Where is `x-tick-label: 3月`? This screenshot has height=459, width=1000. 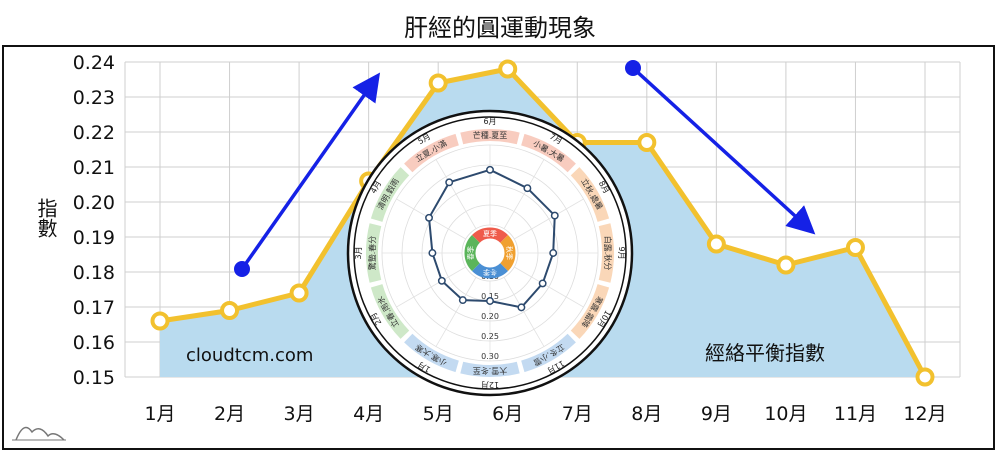
x-tick-label: 3月 is located at coordinates (299, 414).